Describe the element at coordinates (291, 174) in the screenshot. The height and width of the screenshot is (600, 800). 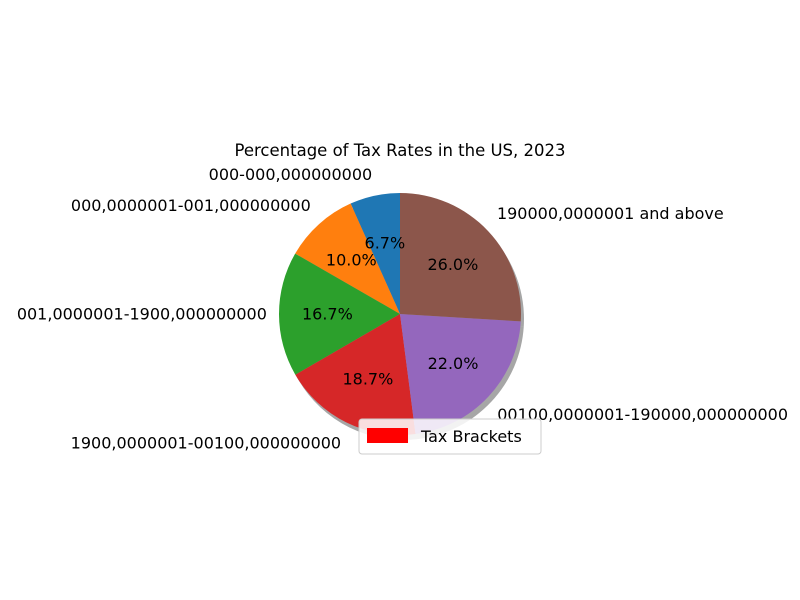
I see `slice-label: 000-000,000000000` at that location.